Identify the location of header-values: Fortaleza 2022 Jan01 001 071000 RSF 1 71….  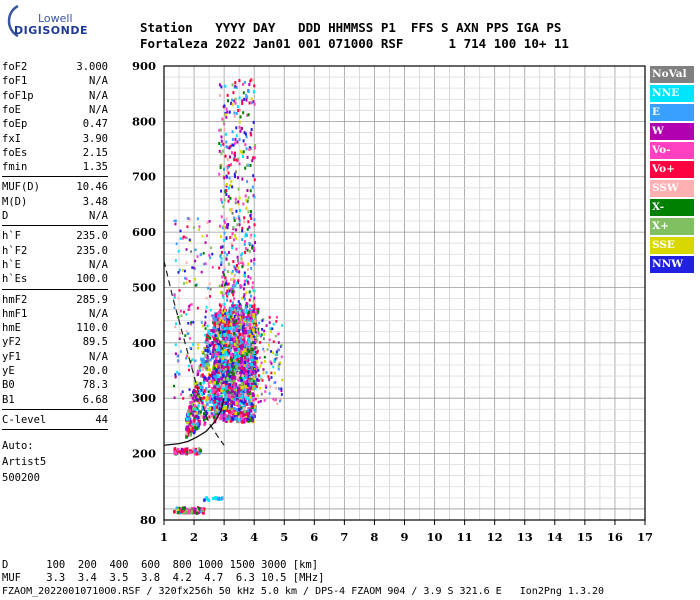
(354, 43).